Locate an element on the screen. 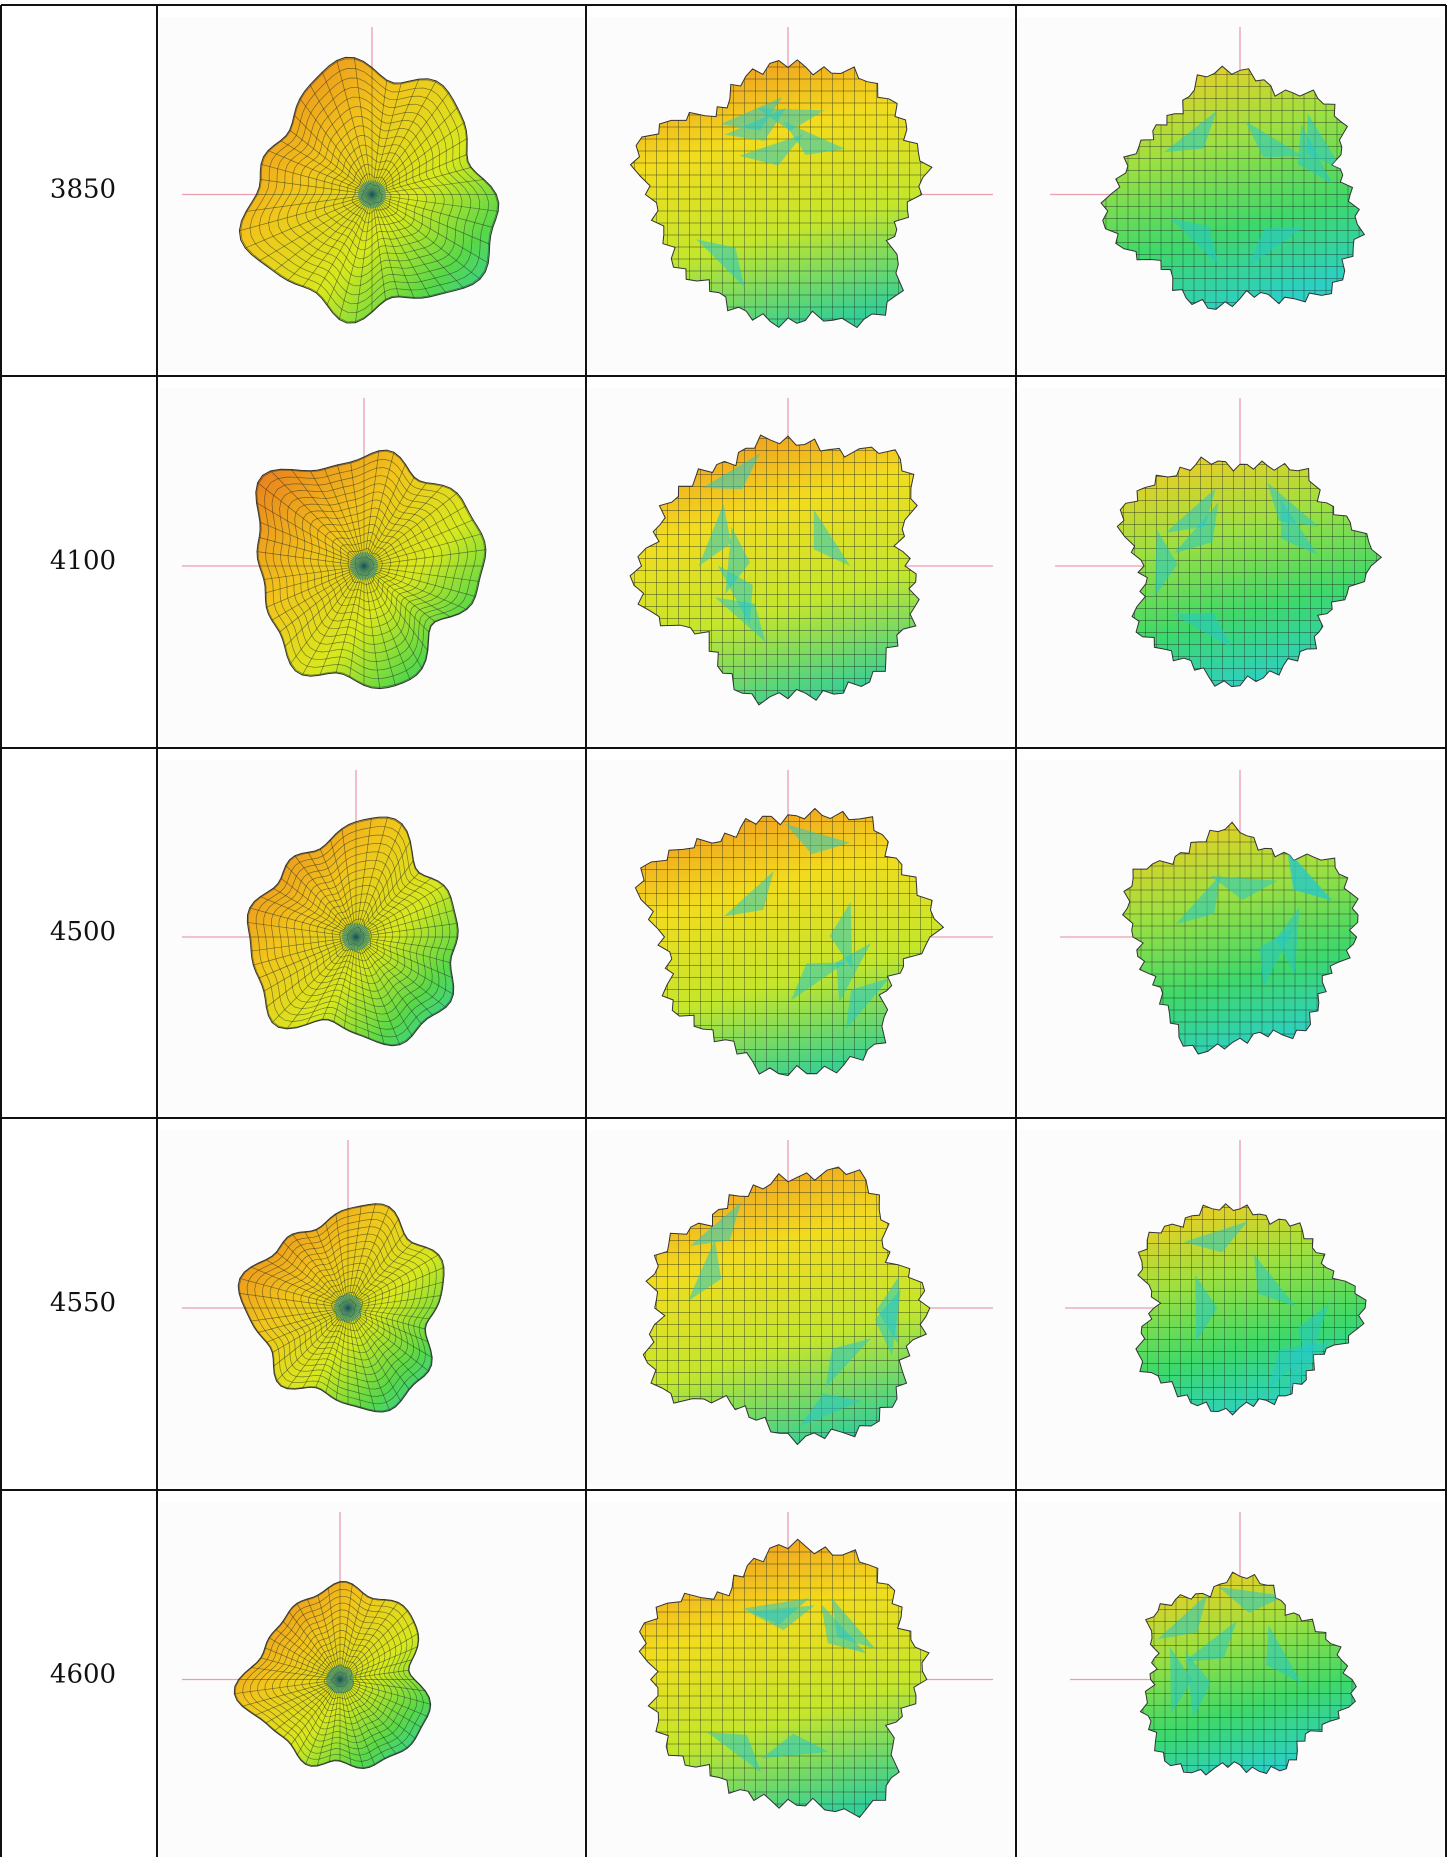  pattern-surface is located at coordinates (774, 570).